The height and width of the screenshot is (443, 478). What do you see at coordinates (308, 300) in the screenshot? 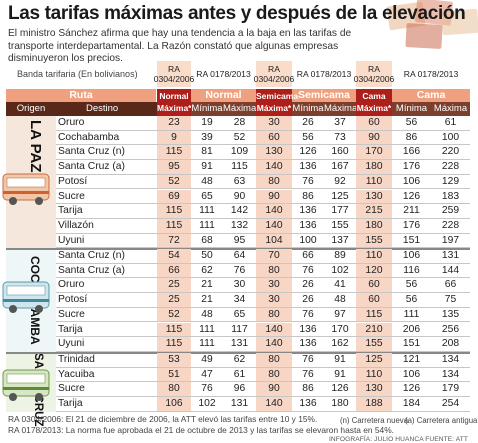
I see `fare-cell: 26` at bounding box center [308, 300].